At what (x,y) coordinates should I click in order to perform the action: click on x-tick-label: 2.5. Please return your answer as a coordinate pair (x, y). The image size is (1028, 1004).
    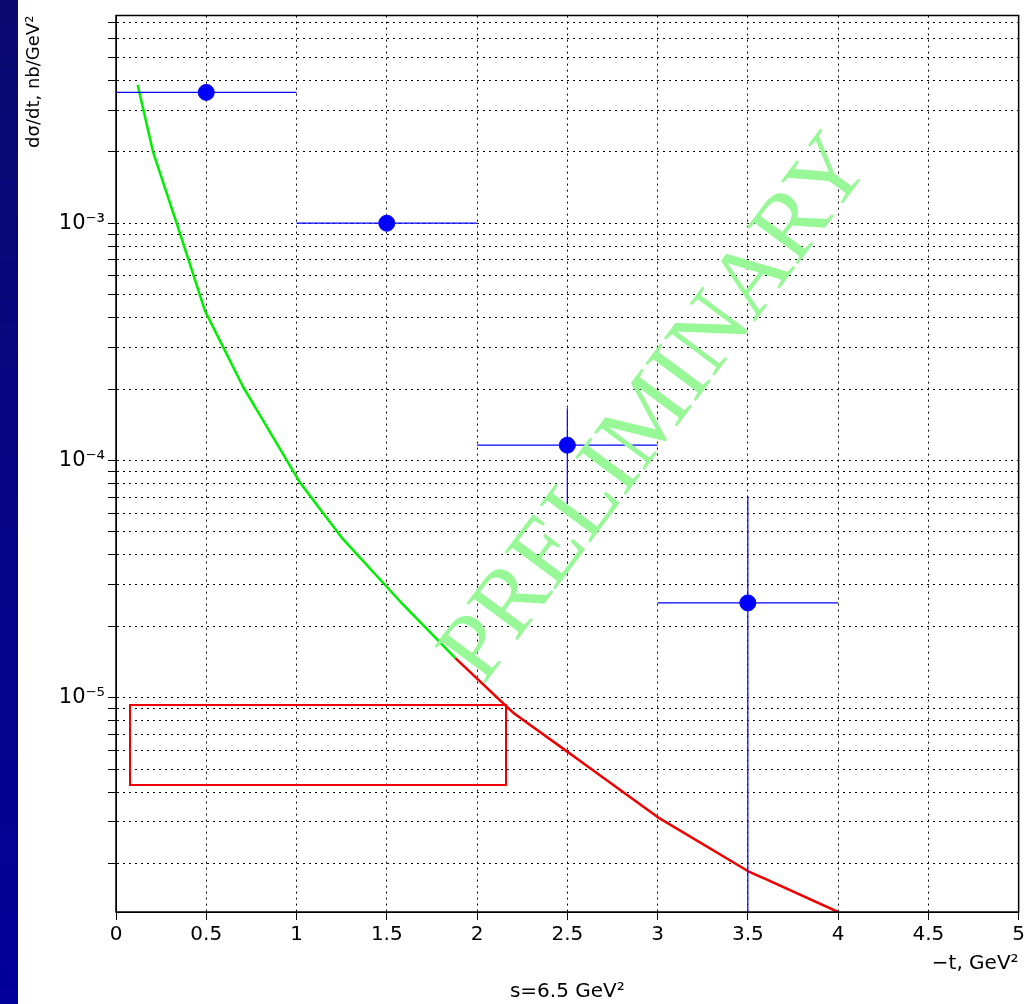
    Looking at the image, I should click on (567, 933).